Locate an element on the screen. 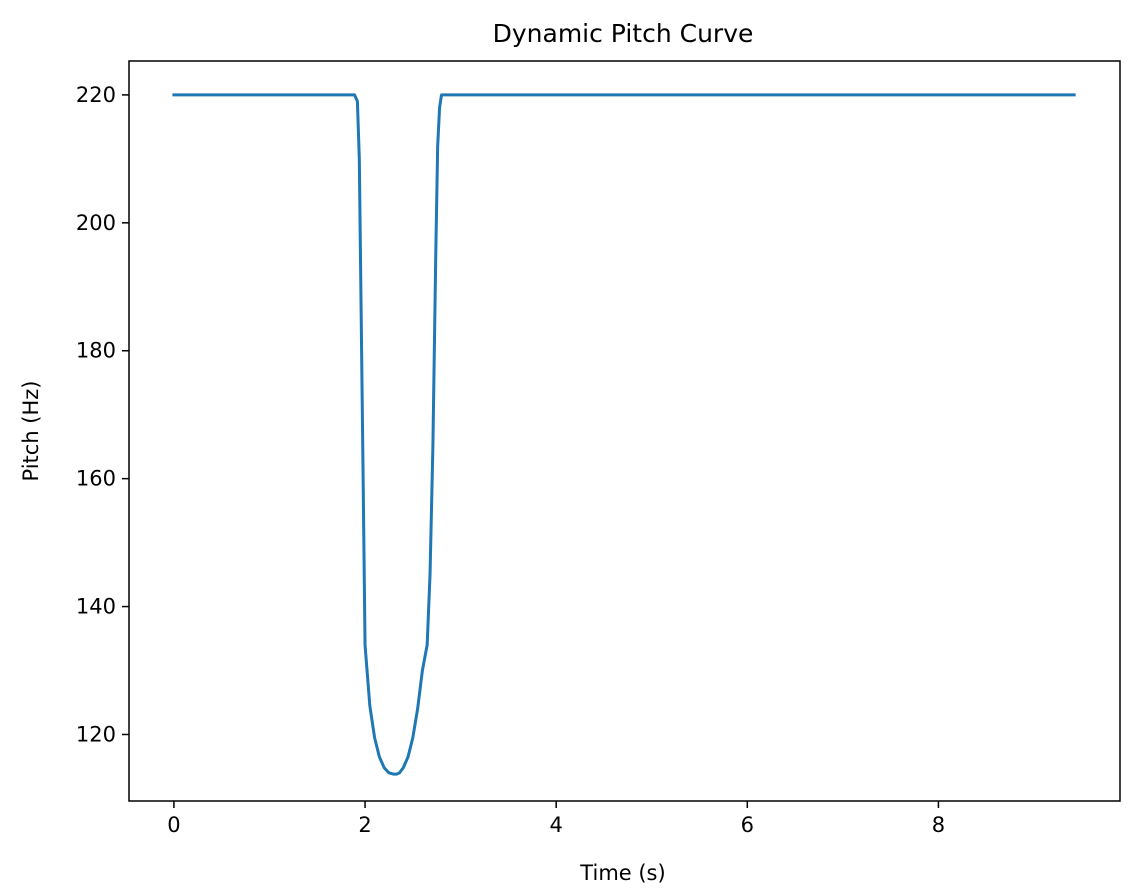  x-tick-label: 6 is located at coordinates (747, 825).